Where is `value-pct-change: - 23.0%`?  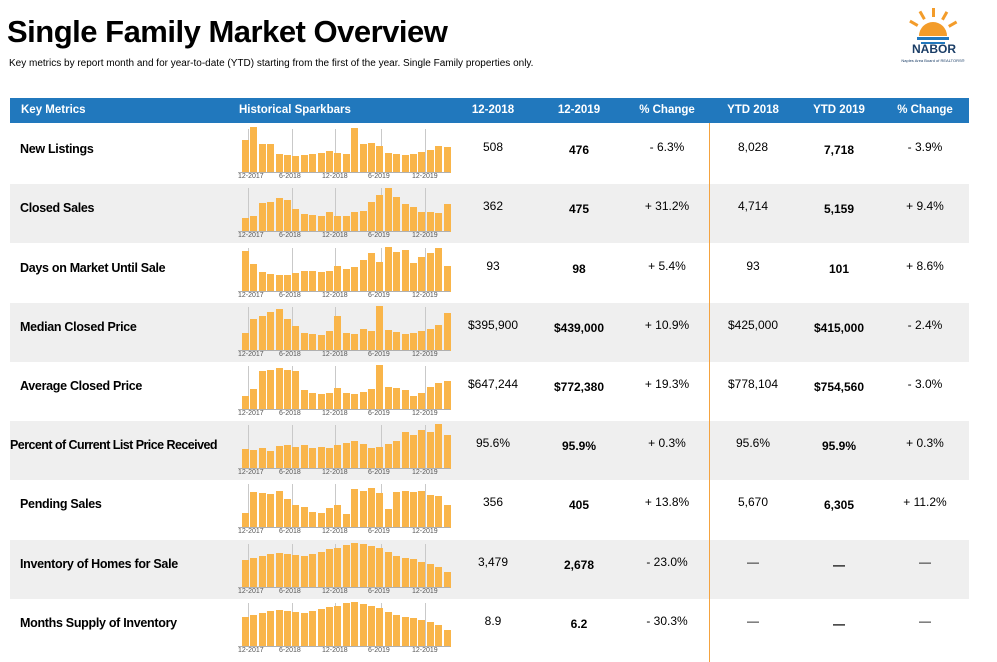 value-pct-change: - 23.0% is located at coordinates (667, 562).